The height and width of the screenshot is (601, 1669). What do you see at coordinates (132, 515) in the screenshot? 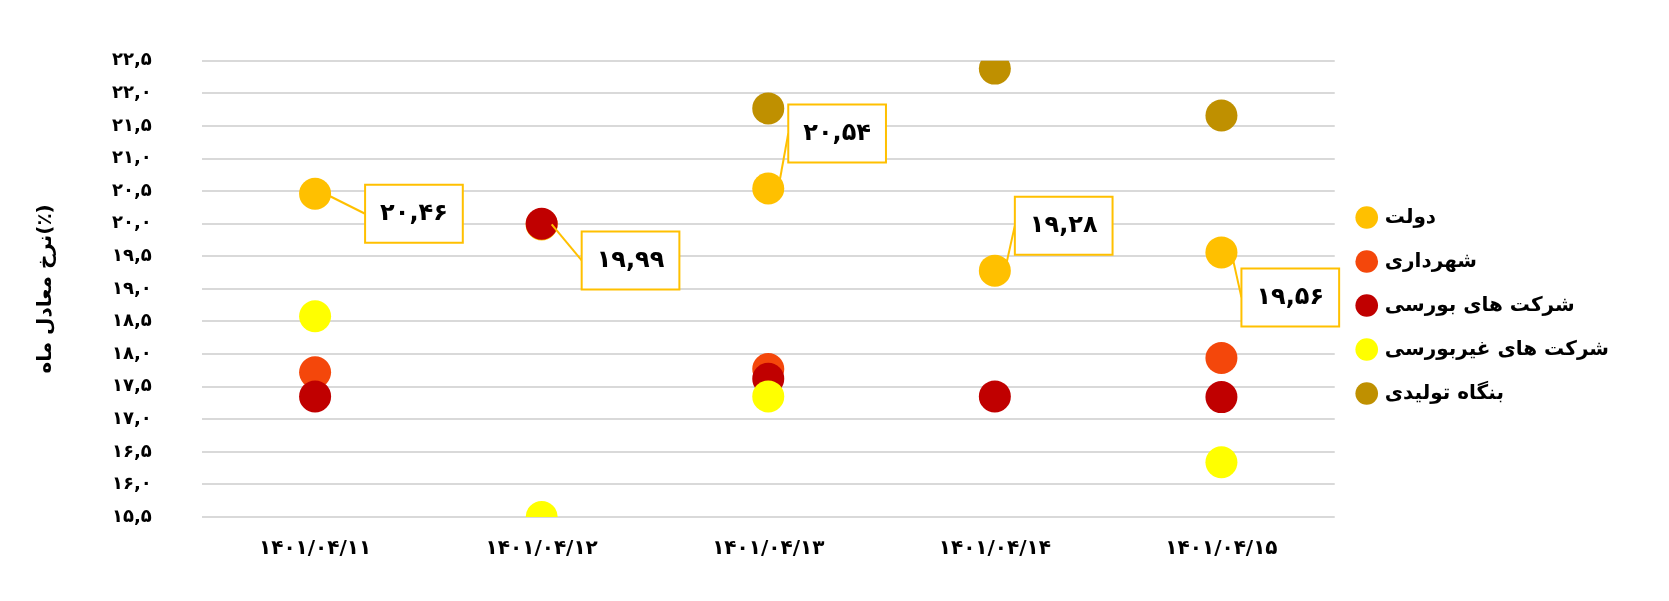
I see `y-tick-label: ۱۵,۵` at bounding box center [132, 515].